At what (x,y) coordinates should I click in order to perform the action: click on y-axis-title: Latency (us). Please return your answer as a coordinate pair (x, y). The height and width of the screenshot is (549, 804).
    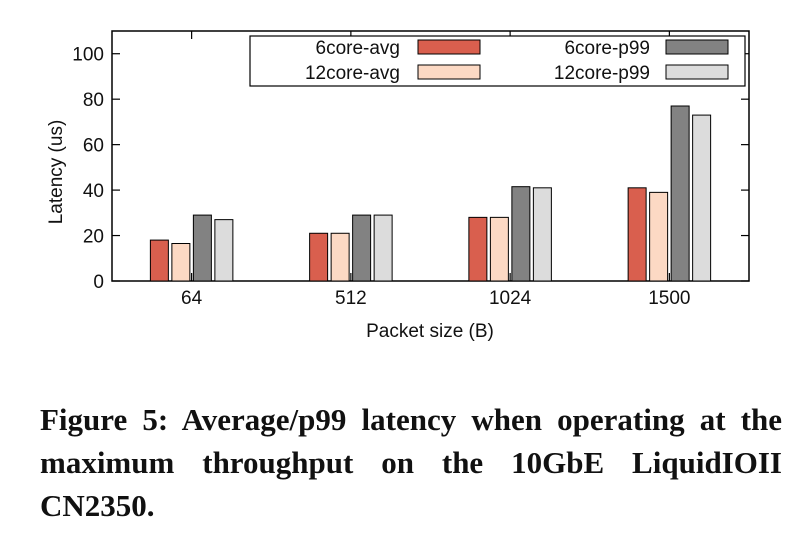
    Looking at the image, I should click on (56, 172).